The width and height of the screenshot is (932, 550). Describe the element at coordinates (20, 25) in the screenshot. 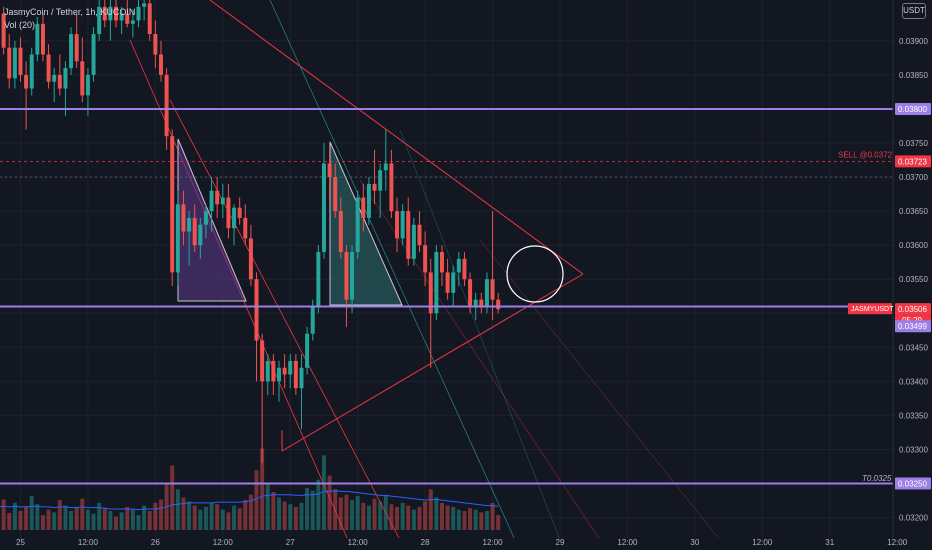

I see `indicator-label: Vol (20)` at that location.